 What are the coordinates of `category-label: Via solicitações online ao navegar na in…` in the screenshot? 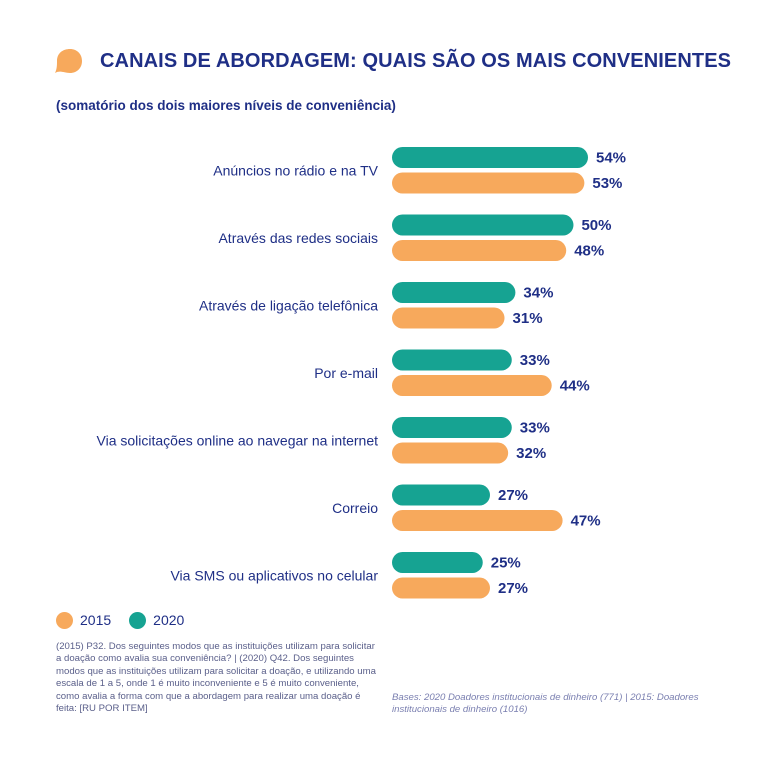 It's located at (238, 440).